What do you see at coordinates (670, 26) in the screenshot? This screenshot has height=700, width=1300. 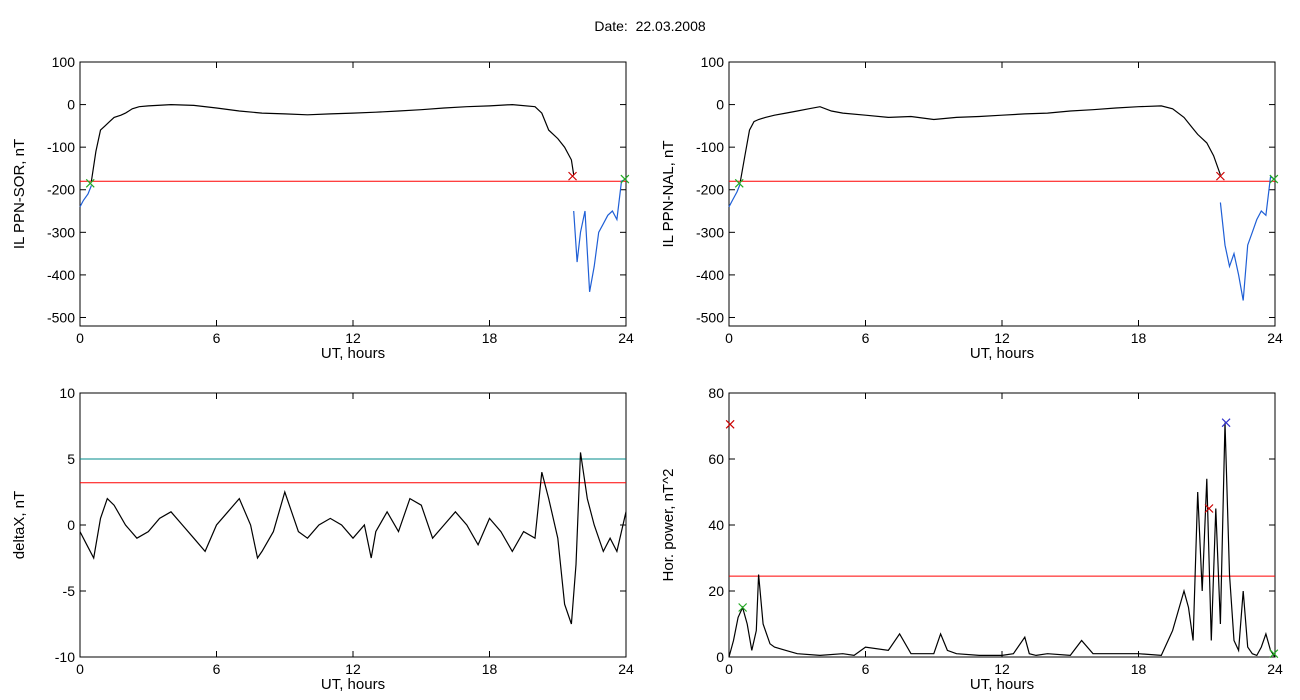 I see `date-value: 22.03.2008` at bounding box center [670, 26].